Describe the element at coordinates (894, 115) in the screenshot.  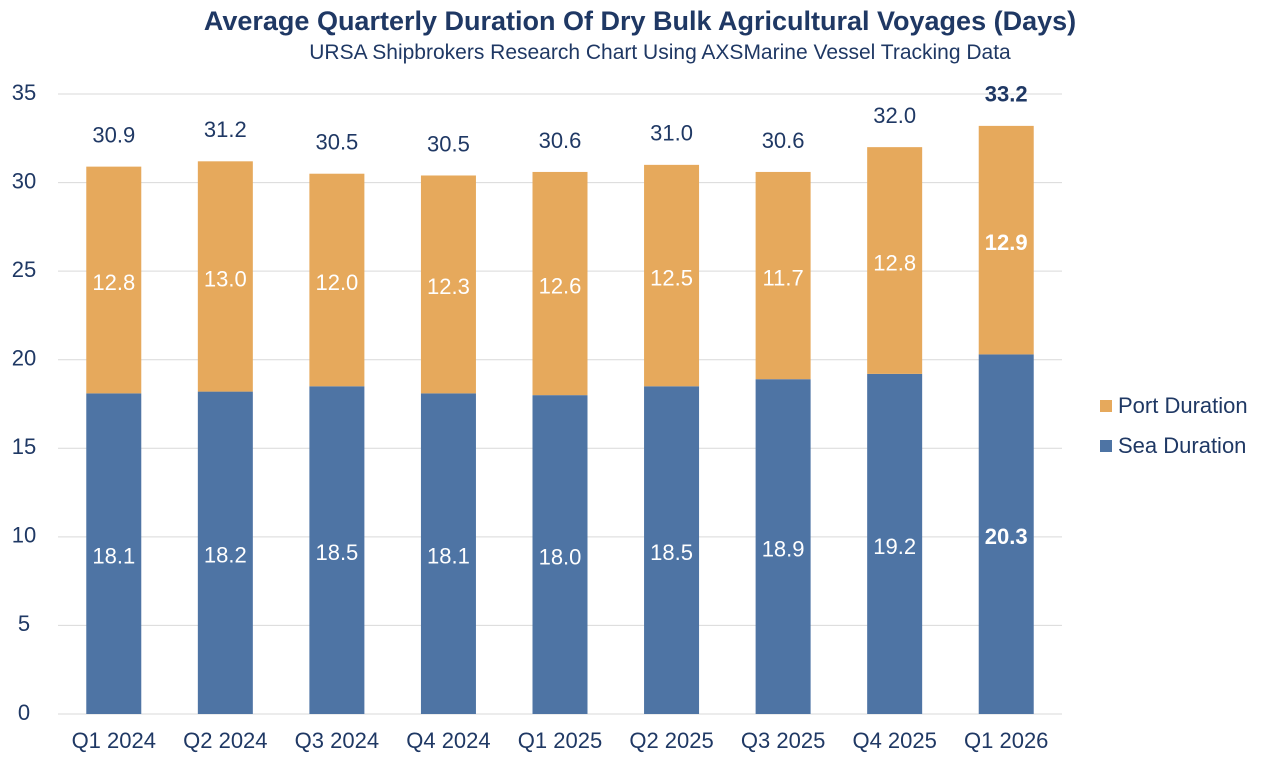
I see `data-label-total: 32.0` at that location.